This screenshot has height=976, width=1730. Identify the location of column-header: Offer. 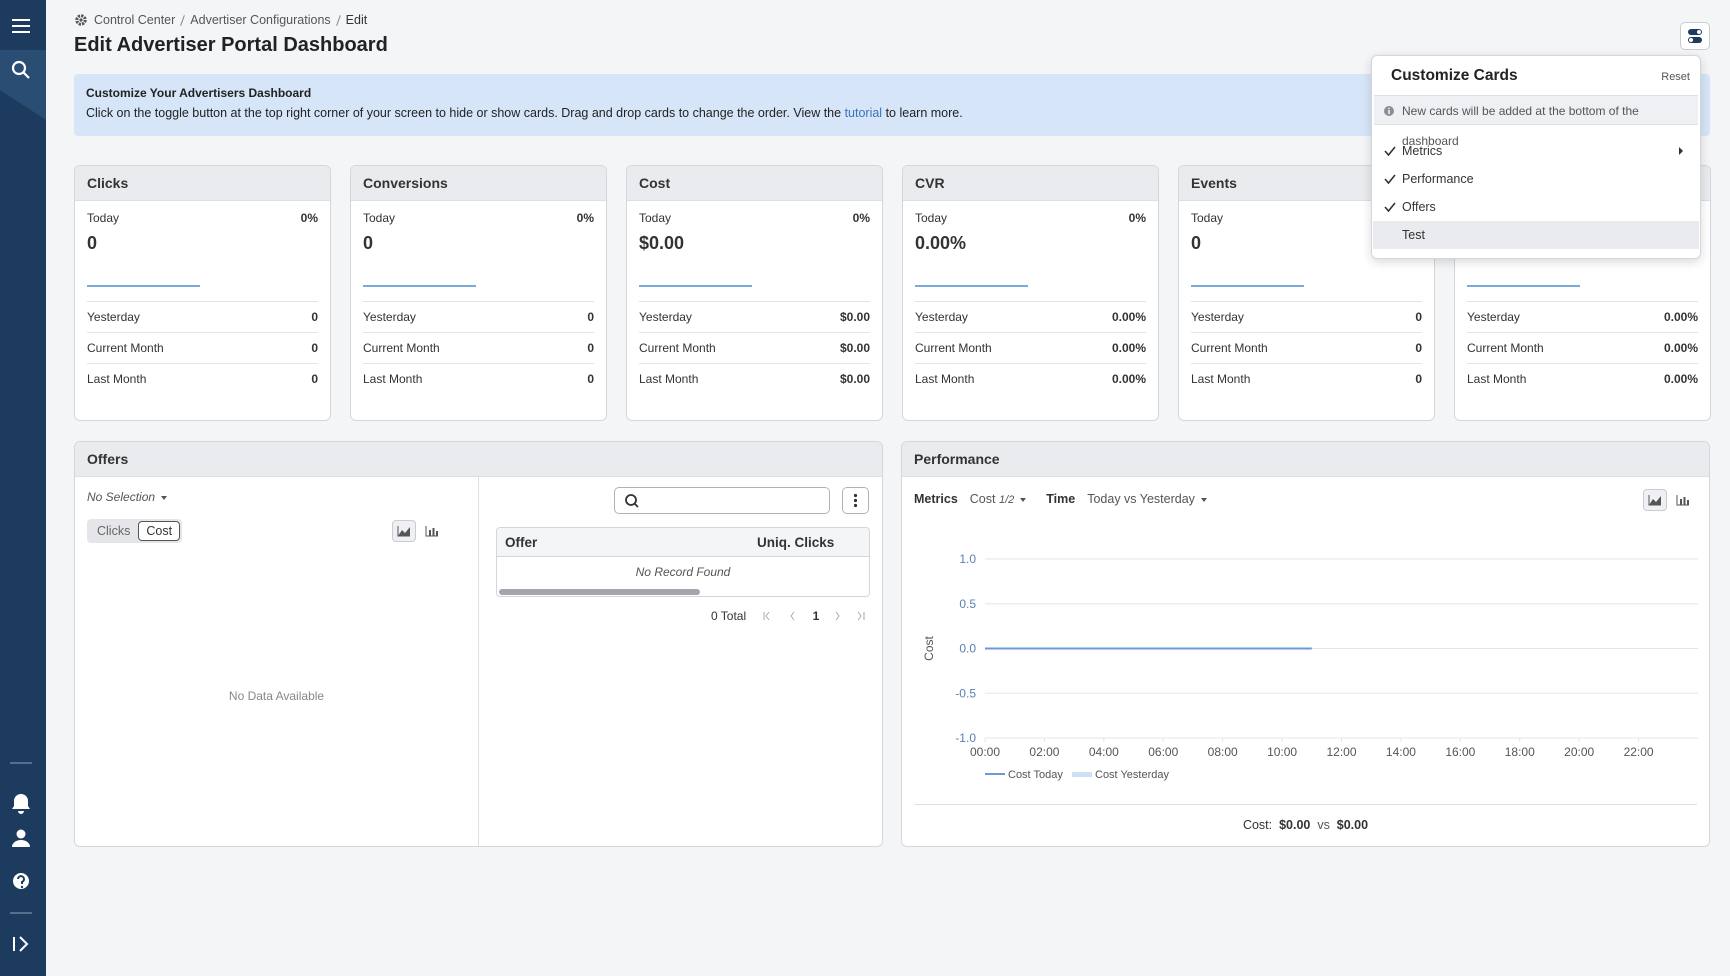
(521, 542).